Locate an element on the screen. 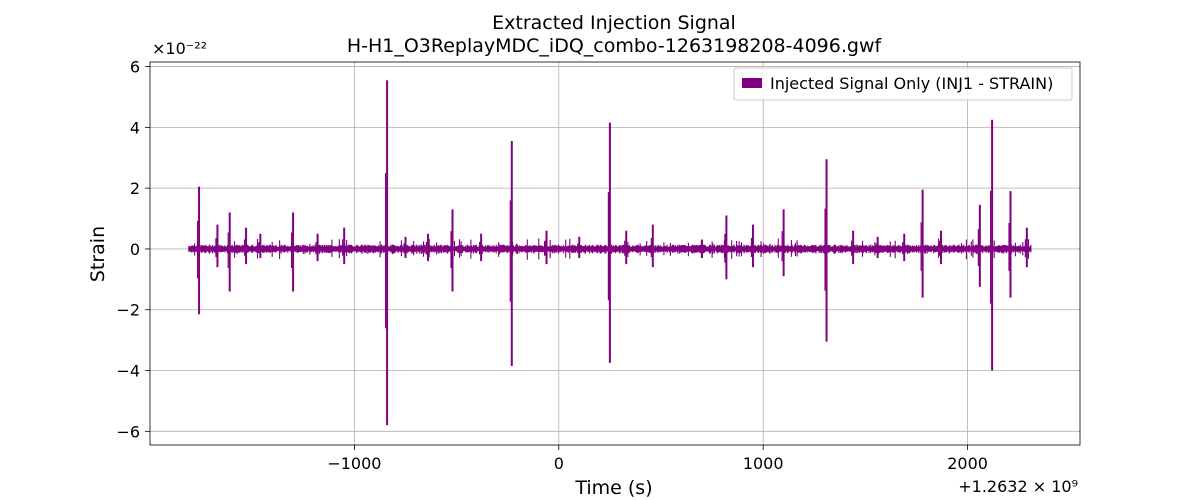 This screenshot has height=500, width=1200. y-tick-label: −6 is located at coordinates (128, 431).